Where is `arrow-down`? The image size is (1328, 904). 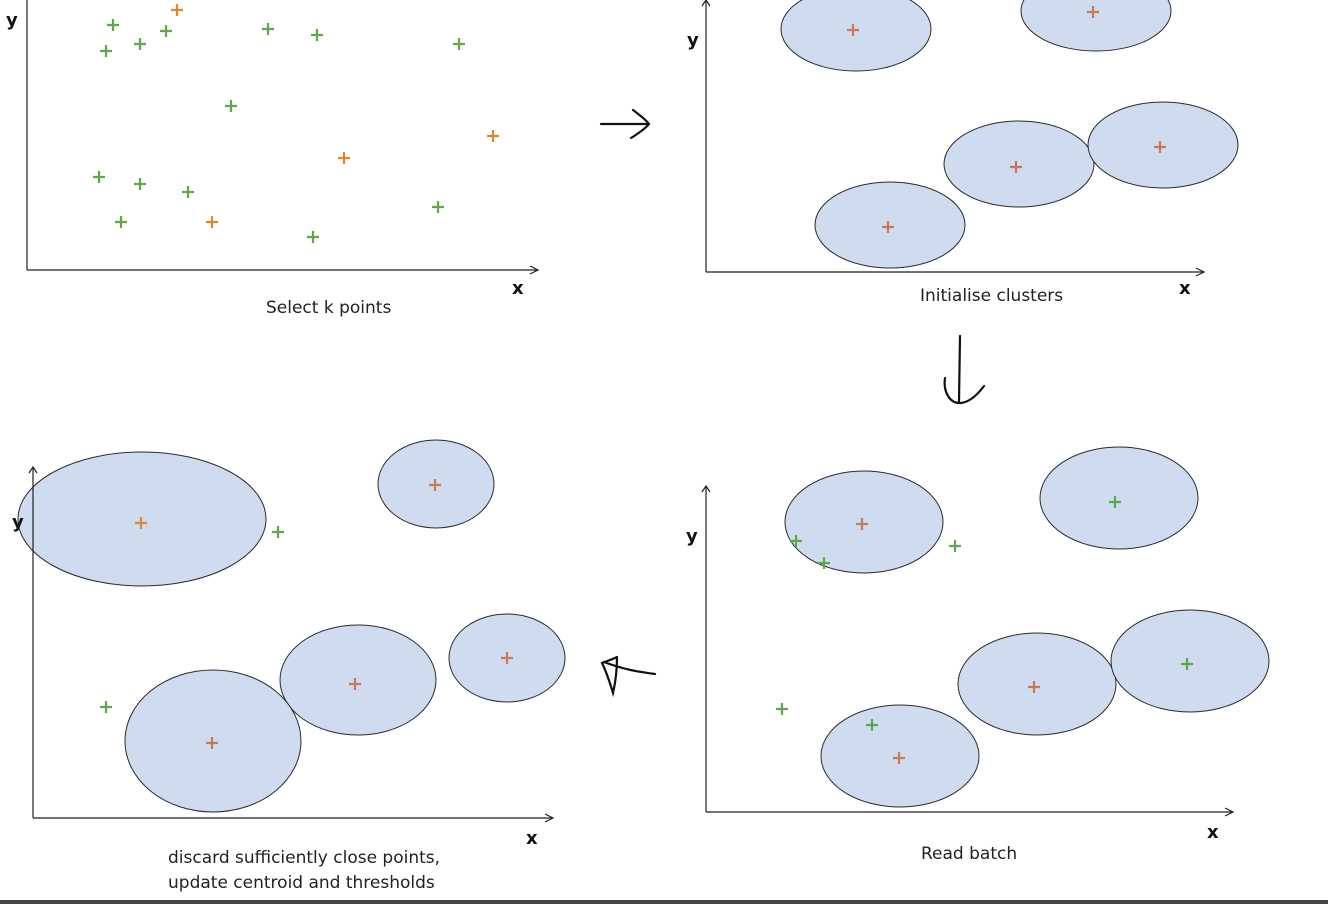 arrow-down is located at coordinates (964, 369).